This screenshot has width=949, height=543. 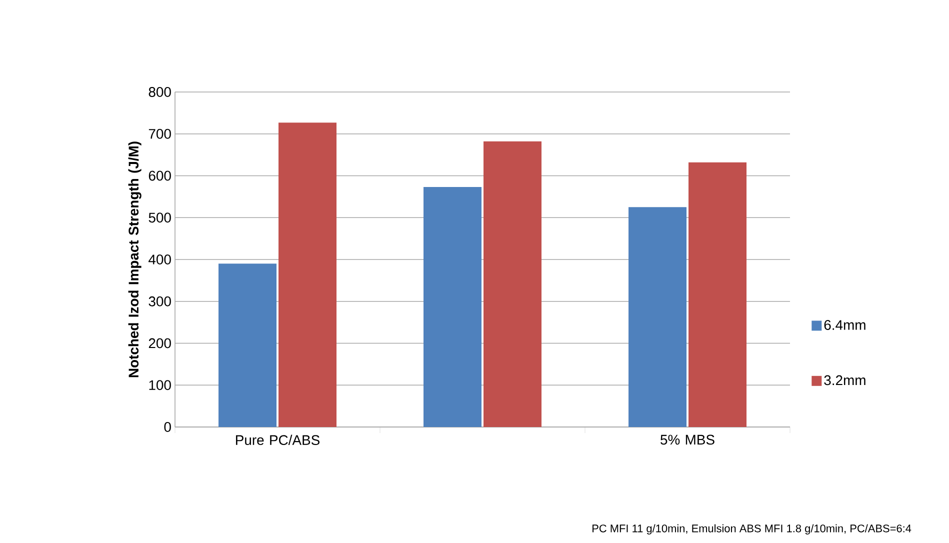 What do you see at coordinates (135, 260) in the screenshot?
I see `y-axis-title: Notched Izod Impact Strength (J/M)` at bounding box center [135, 260].